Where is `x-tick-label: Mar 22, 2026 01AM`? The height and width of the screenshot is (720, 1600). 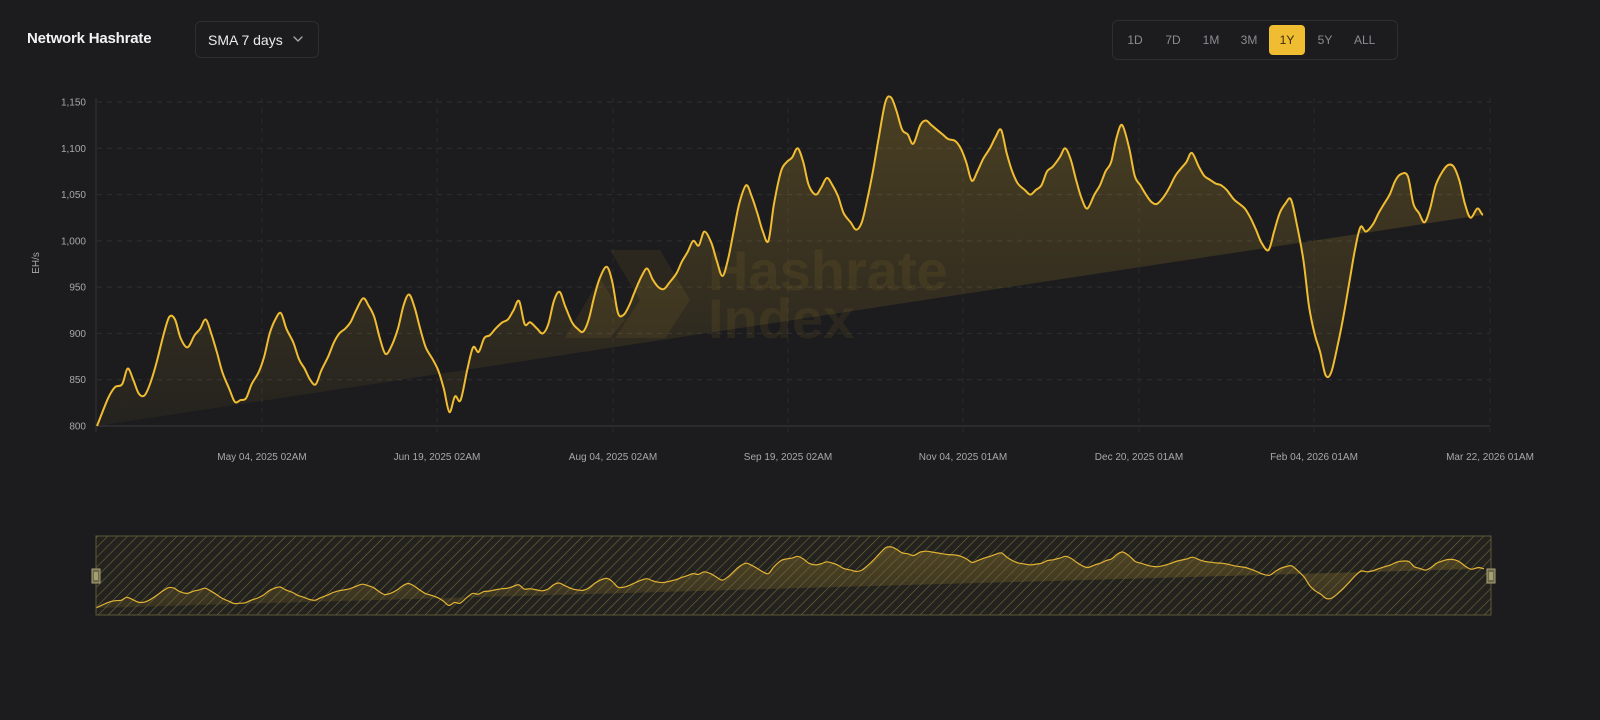 x-tick-label: Mar 22, 2026 01AM is located at coordinates (1490, 457).